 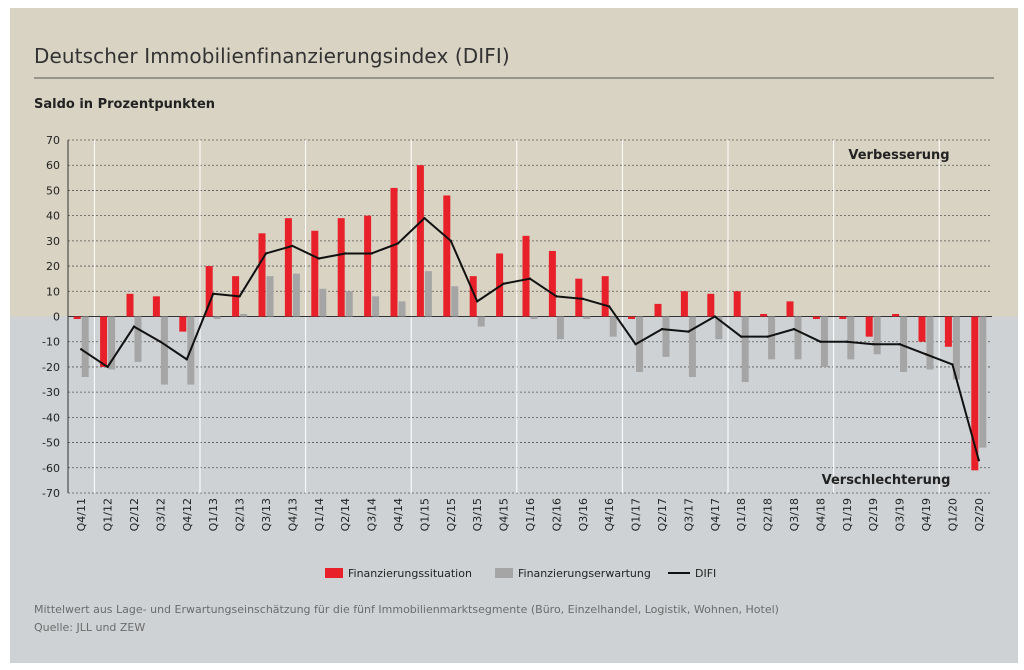 I want to click on x-tick-label: Q3/14, so click(x=372, y=514).